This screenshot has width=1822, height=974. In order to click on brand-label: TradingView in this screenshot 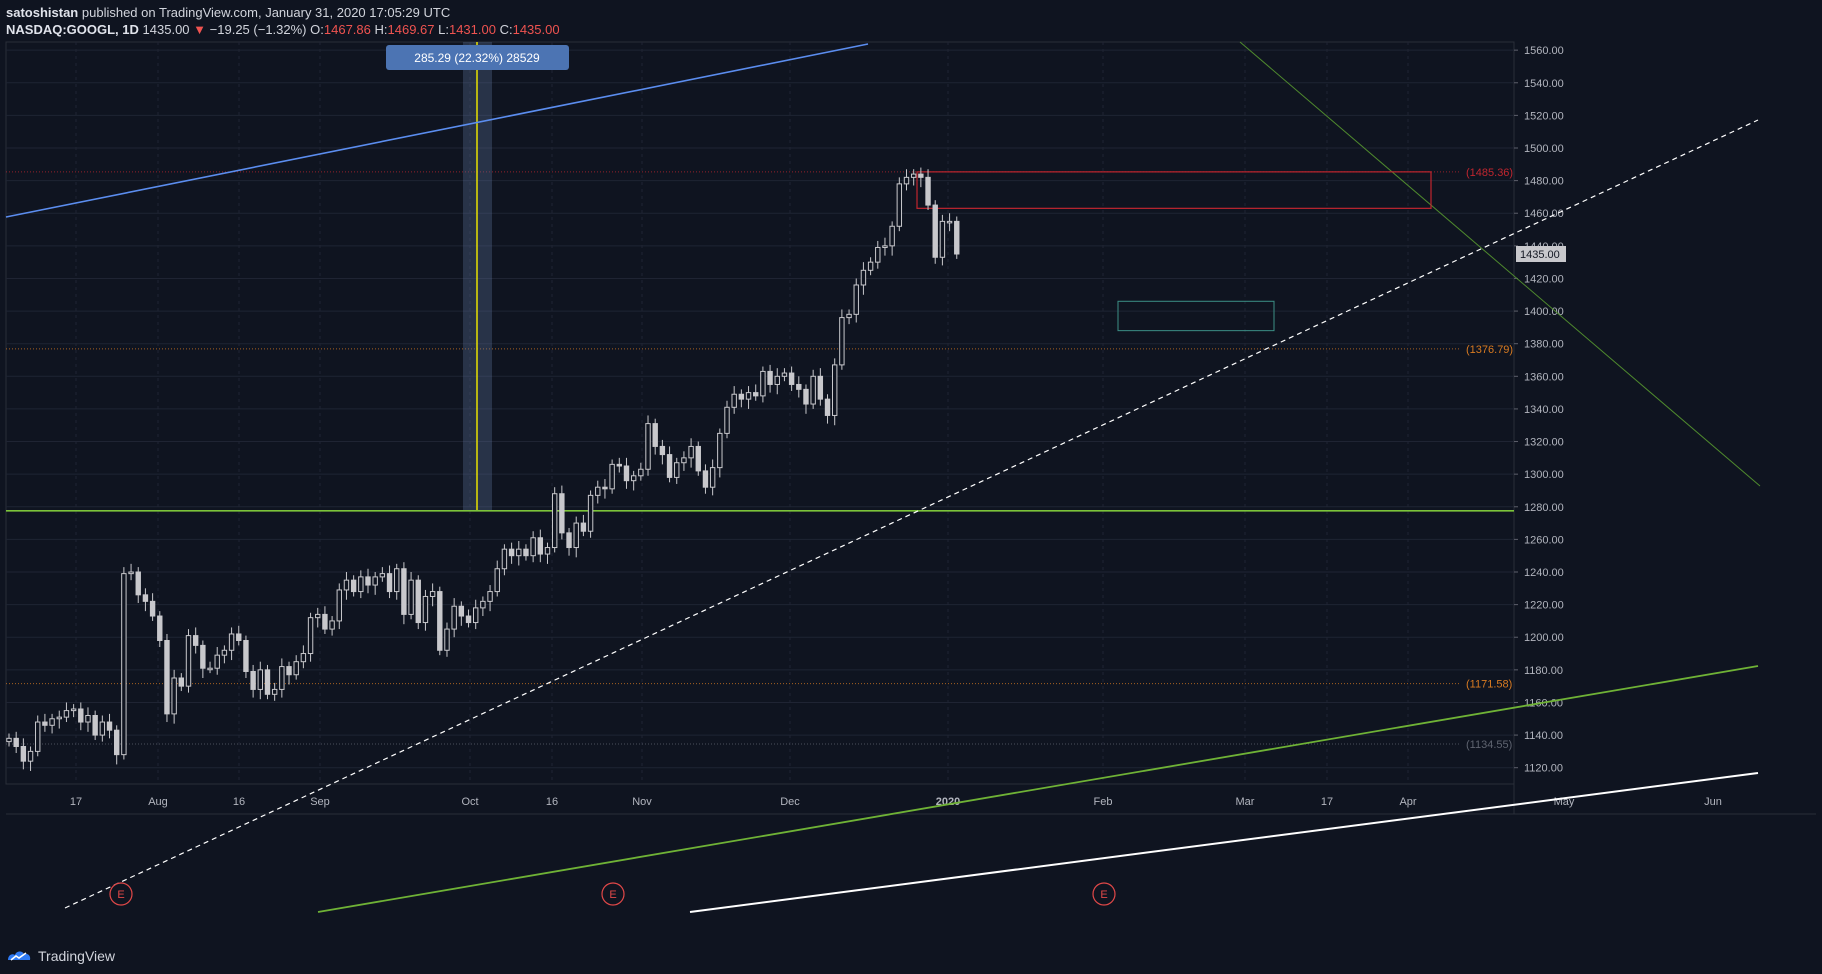, I will do `click(77, 956)`.